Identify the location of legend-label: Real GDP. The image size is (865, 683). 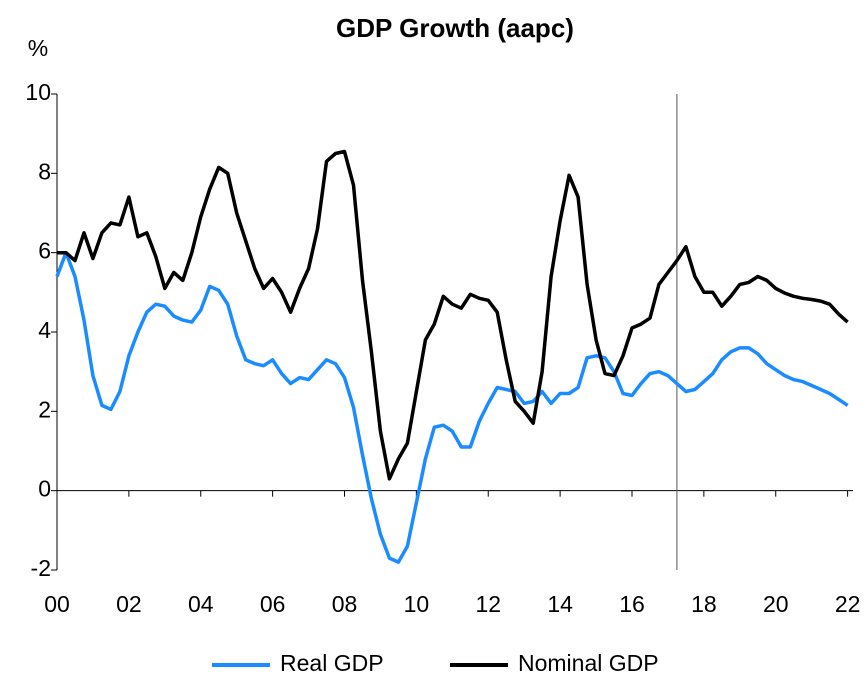
(332, 663).